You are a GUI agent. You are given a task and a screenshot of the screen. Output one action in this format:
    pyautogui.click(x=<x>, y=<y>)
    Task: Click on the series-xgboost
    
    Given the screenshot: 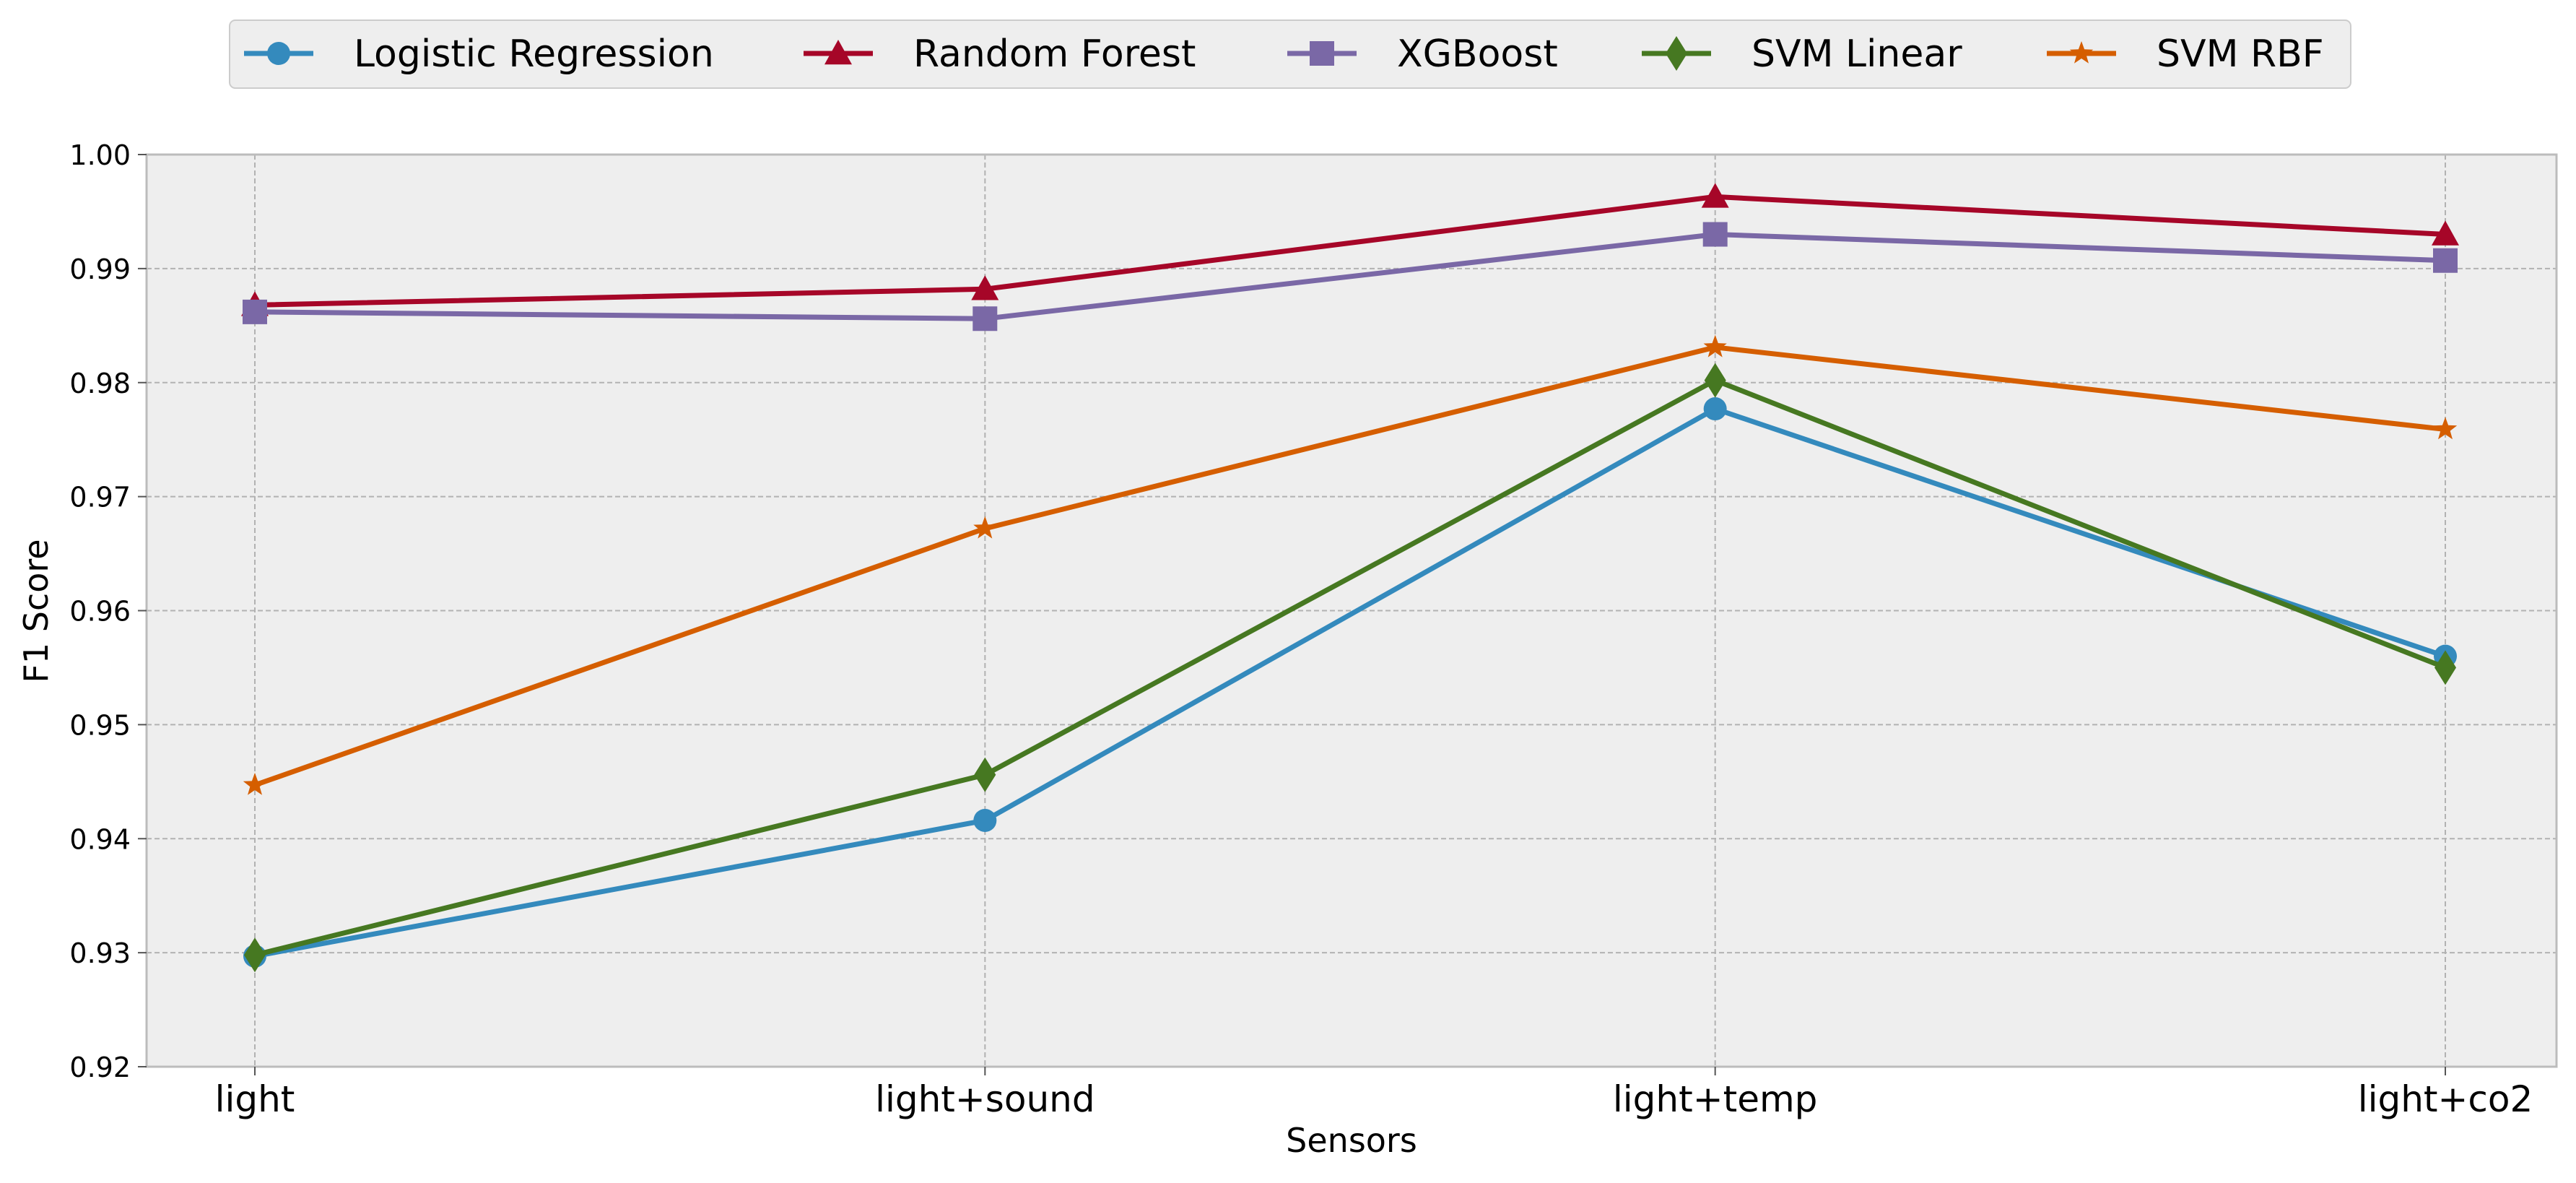 What is the action you would take?
    pyautogui.click(x=1350, y=277)
    